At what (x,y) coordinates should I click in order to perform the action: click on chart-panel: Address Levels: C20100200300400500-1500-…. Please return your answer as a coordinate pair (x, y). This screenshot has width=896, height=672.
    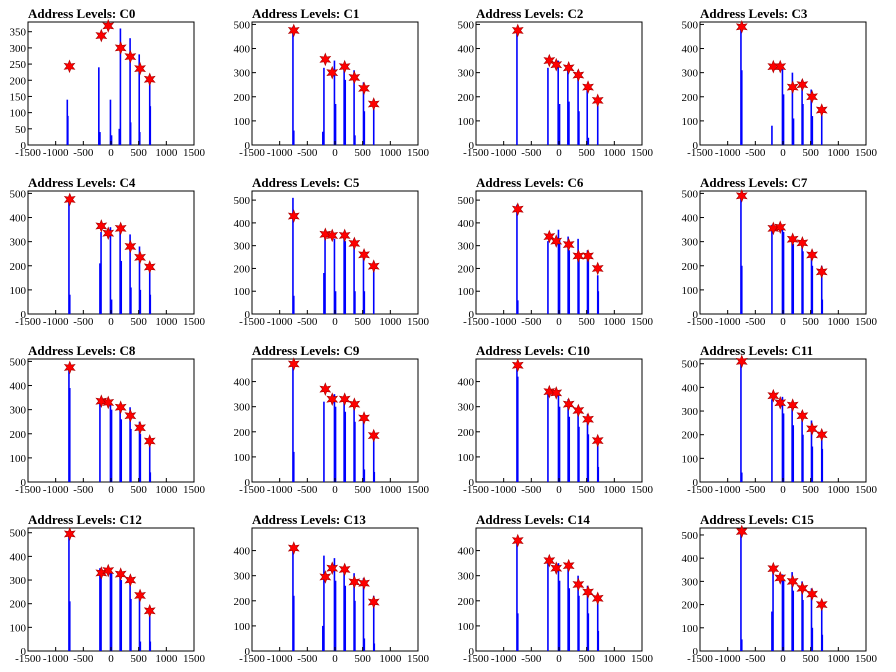
    Looking at the image, I should click on (556, 82).